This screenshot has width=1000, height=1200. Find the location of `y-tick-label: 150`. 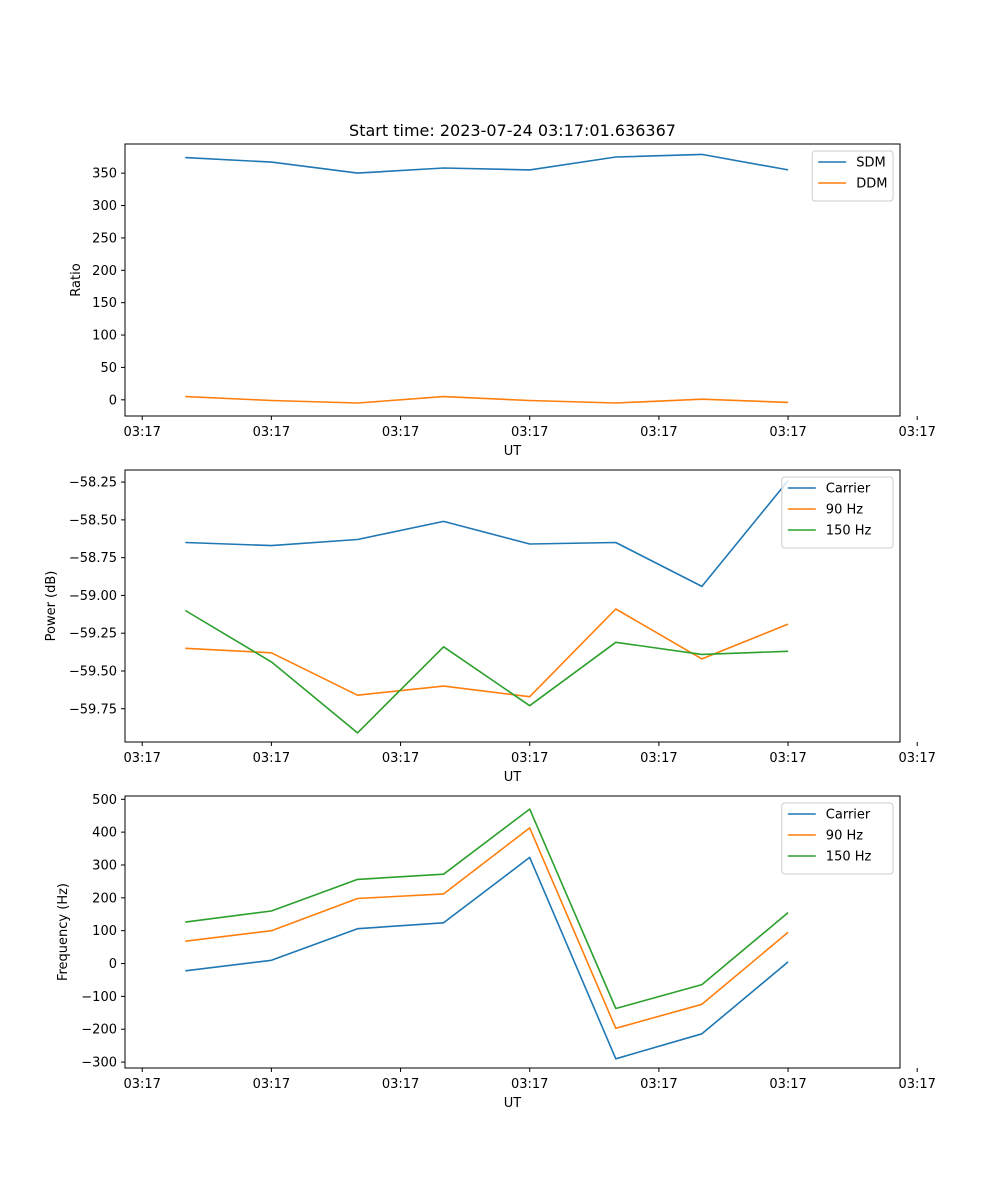

y-tick-label: 150 is located at coordinates (104, 303).